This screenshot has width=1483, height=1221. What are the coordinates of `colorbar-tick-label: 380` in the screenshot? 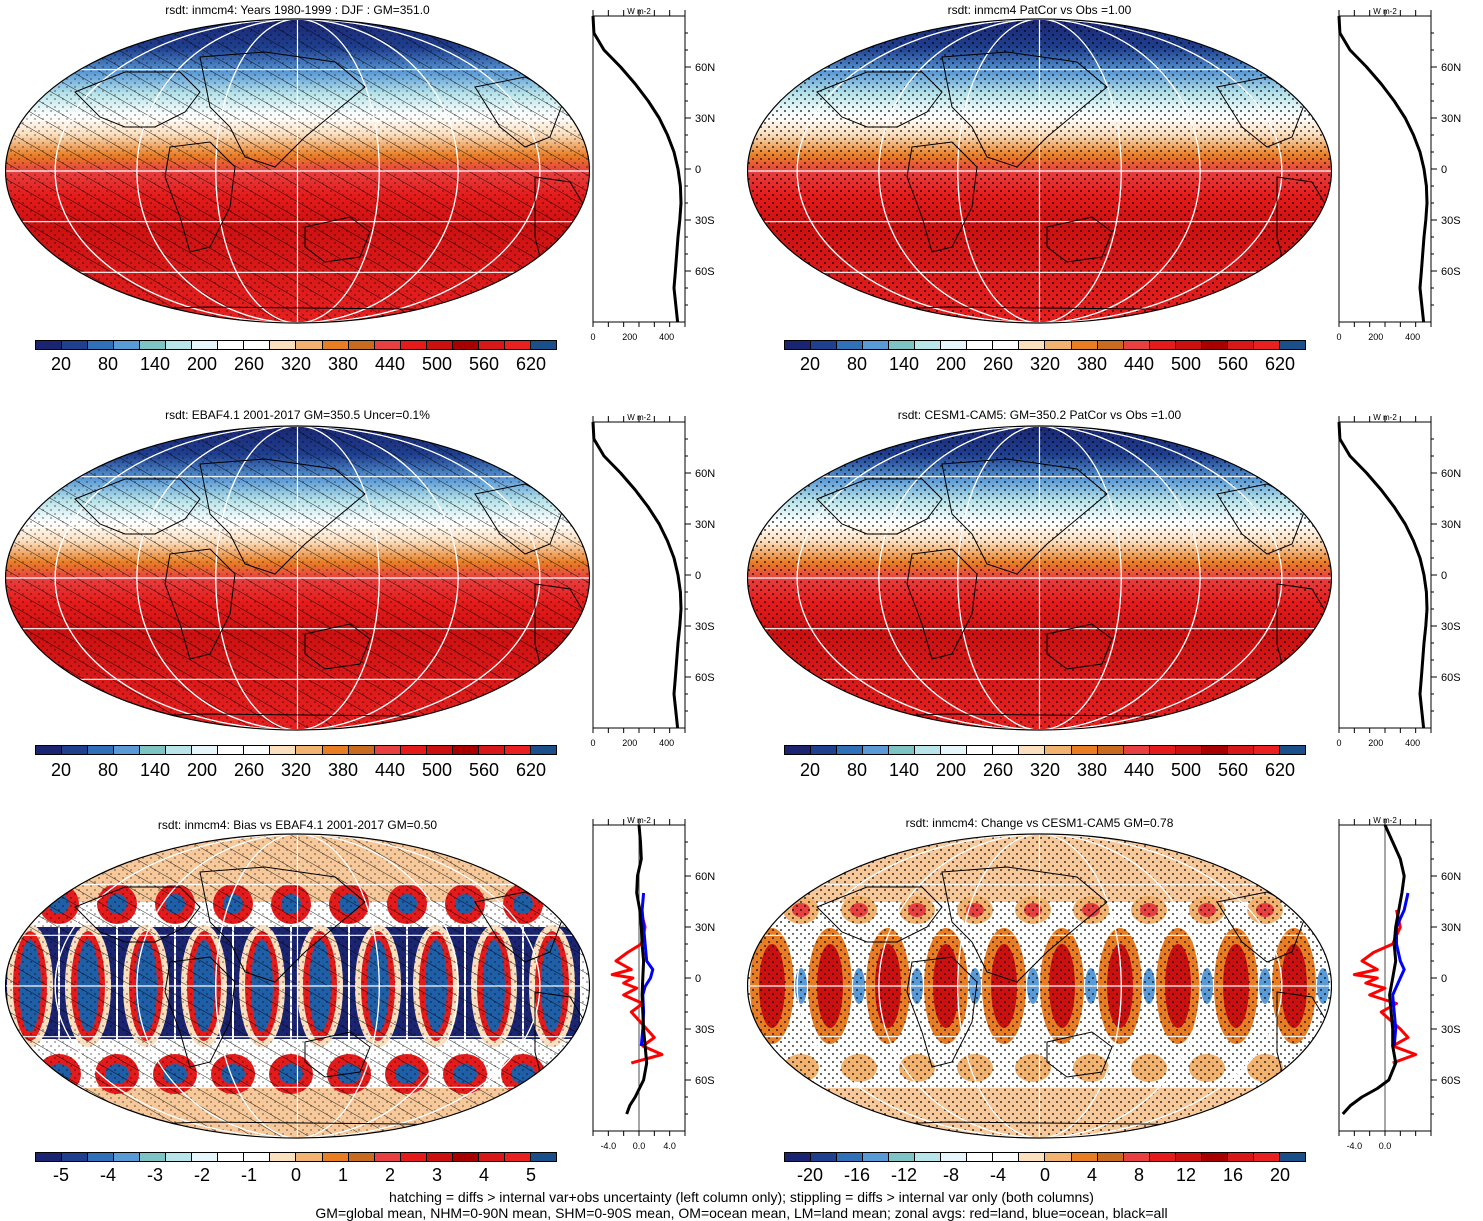 It's located at (343, 770).